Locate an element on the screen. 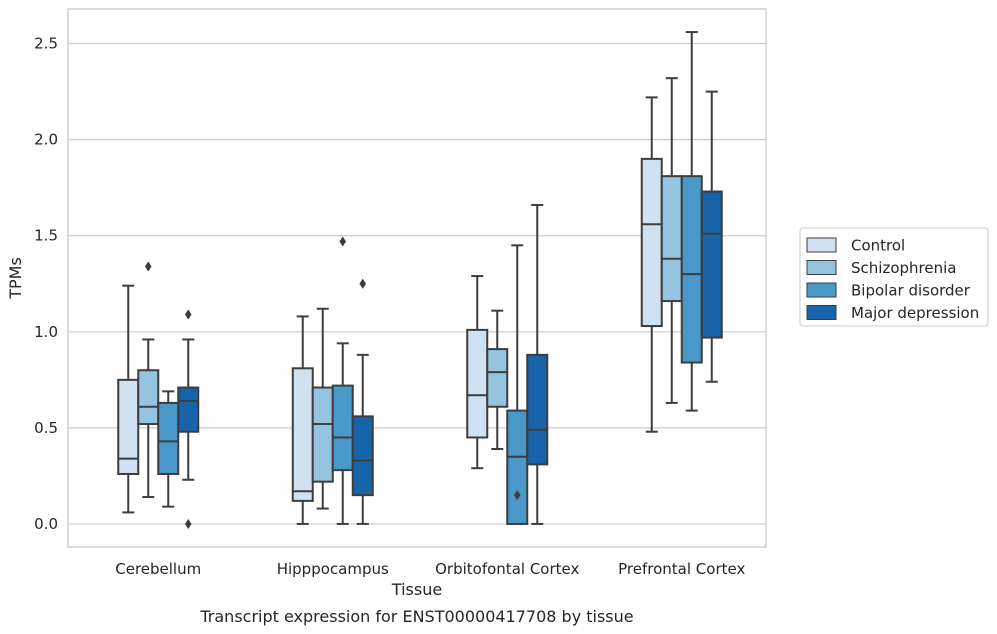 This screenshot has width=997, height=634. legend-label: Major depression is located at coordinates (915, 313).